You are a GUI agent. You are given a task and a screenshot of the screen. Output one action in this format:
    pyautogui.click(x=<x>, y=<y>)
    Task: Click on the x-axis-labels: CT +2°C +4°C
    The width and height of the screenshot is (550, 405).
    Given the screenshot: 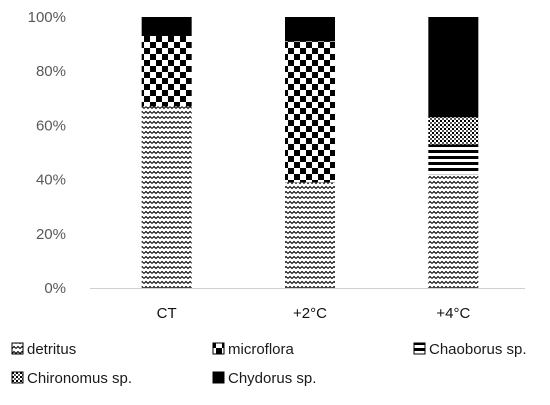 What is the action you would take?
    pyautogui.click(x=314, y=313)
    